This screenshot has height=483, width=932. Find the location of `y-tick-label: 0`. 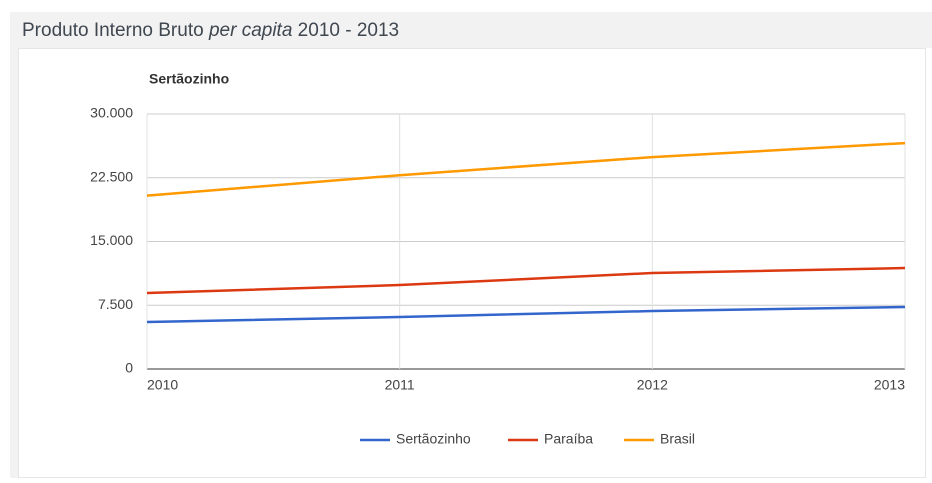

y-tick-label: 0 is located at coordinates (129, 368).